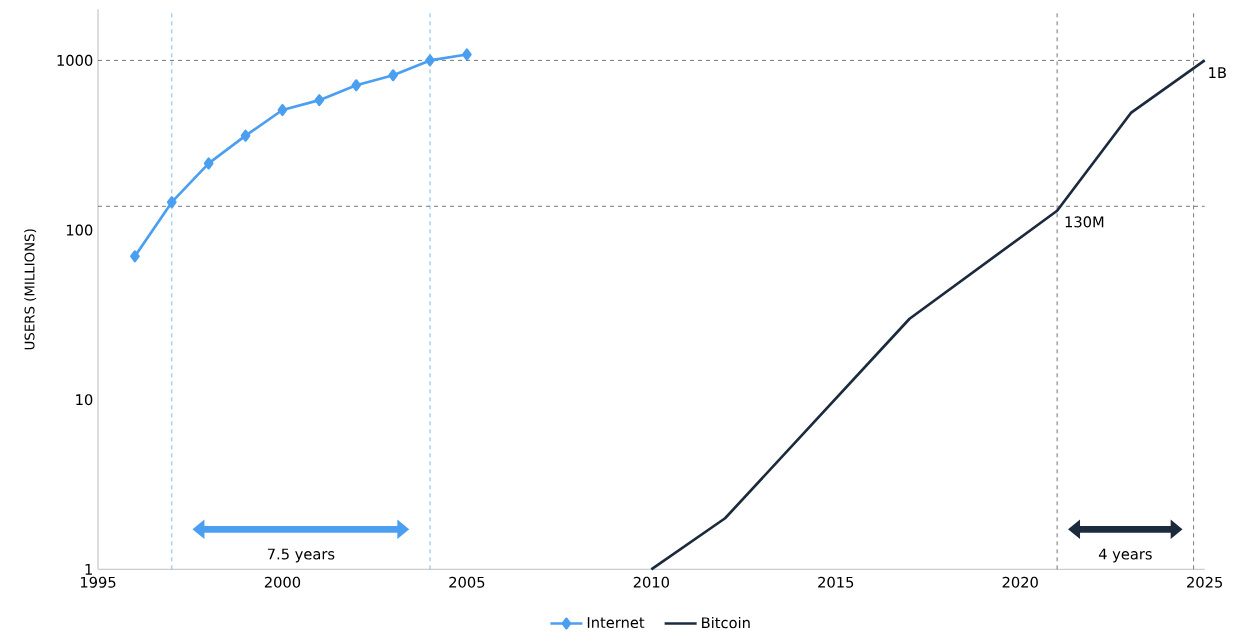  What do you see at coordinates (836, 582) in the screenshot?
I see `x-tick-label: 2015` at bounding box center [836, 582].